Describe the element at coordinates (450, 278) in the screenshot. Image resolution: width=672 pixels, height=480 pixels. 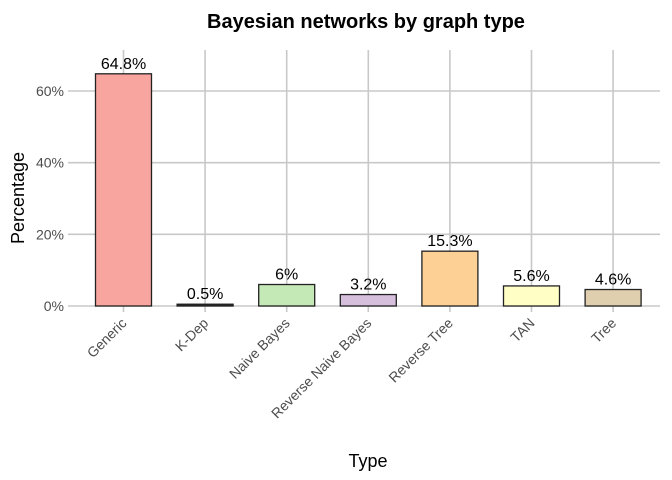
I see `bar-reverse-tree` at that location.